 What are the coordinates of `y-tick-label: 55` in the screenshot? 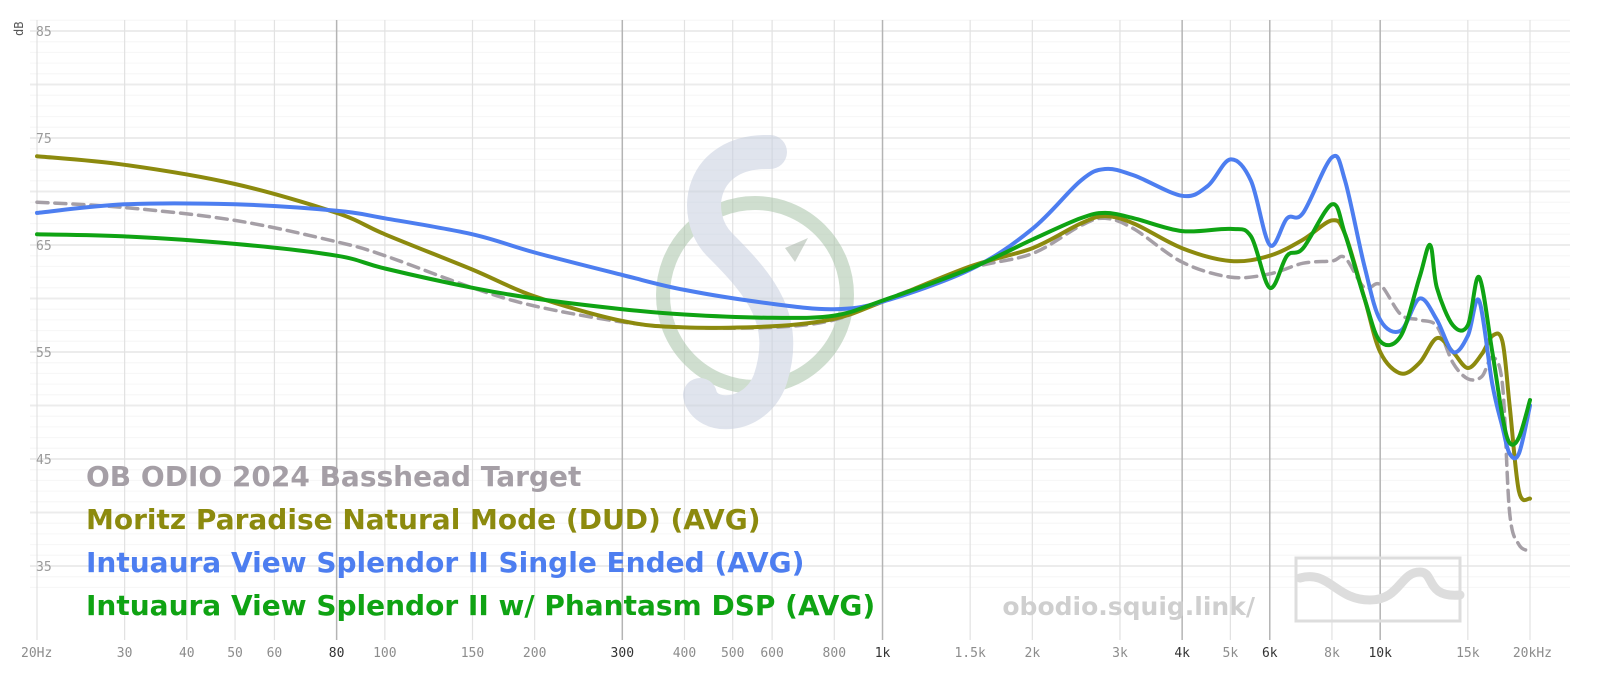 It's located at (44, 353).